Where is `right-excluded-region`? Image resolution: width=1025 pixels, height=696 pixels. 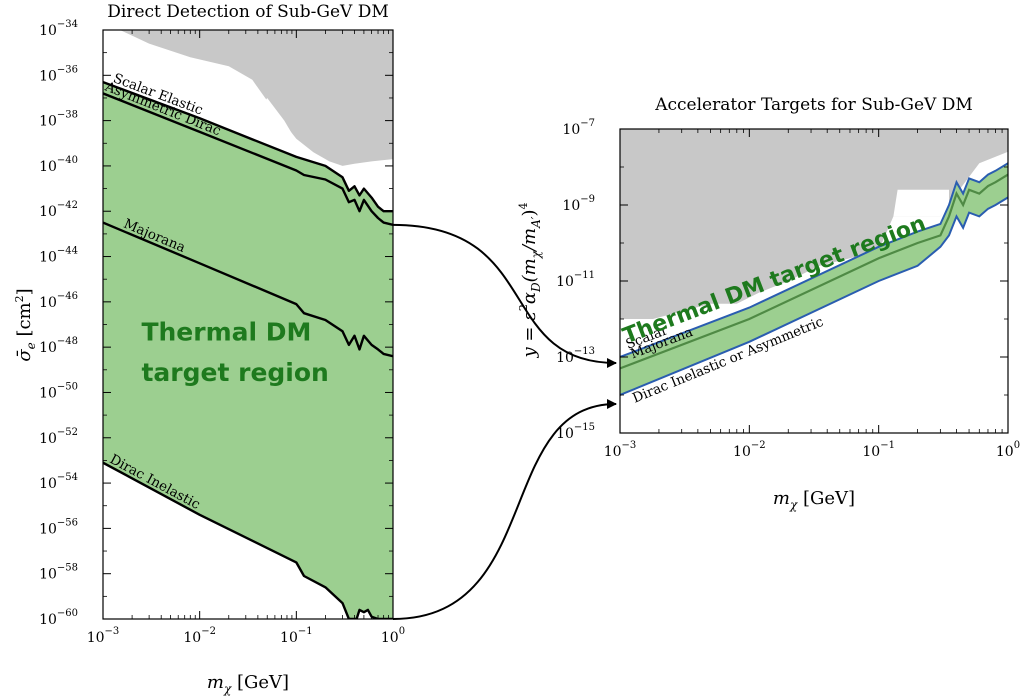 right-excluded-region is located at coordinates (814, 224).